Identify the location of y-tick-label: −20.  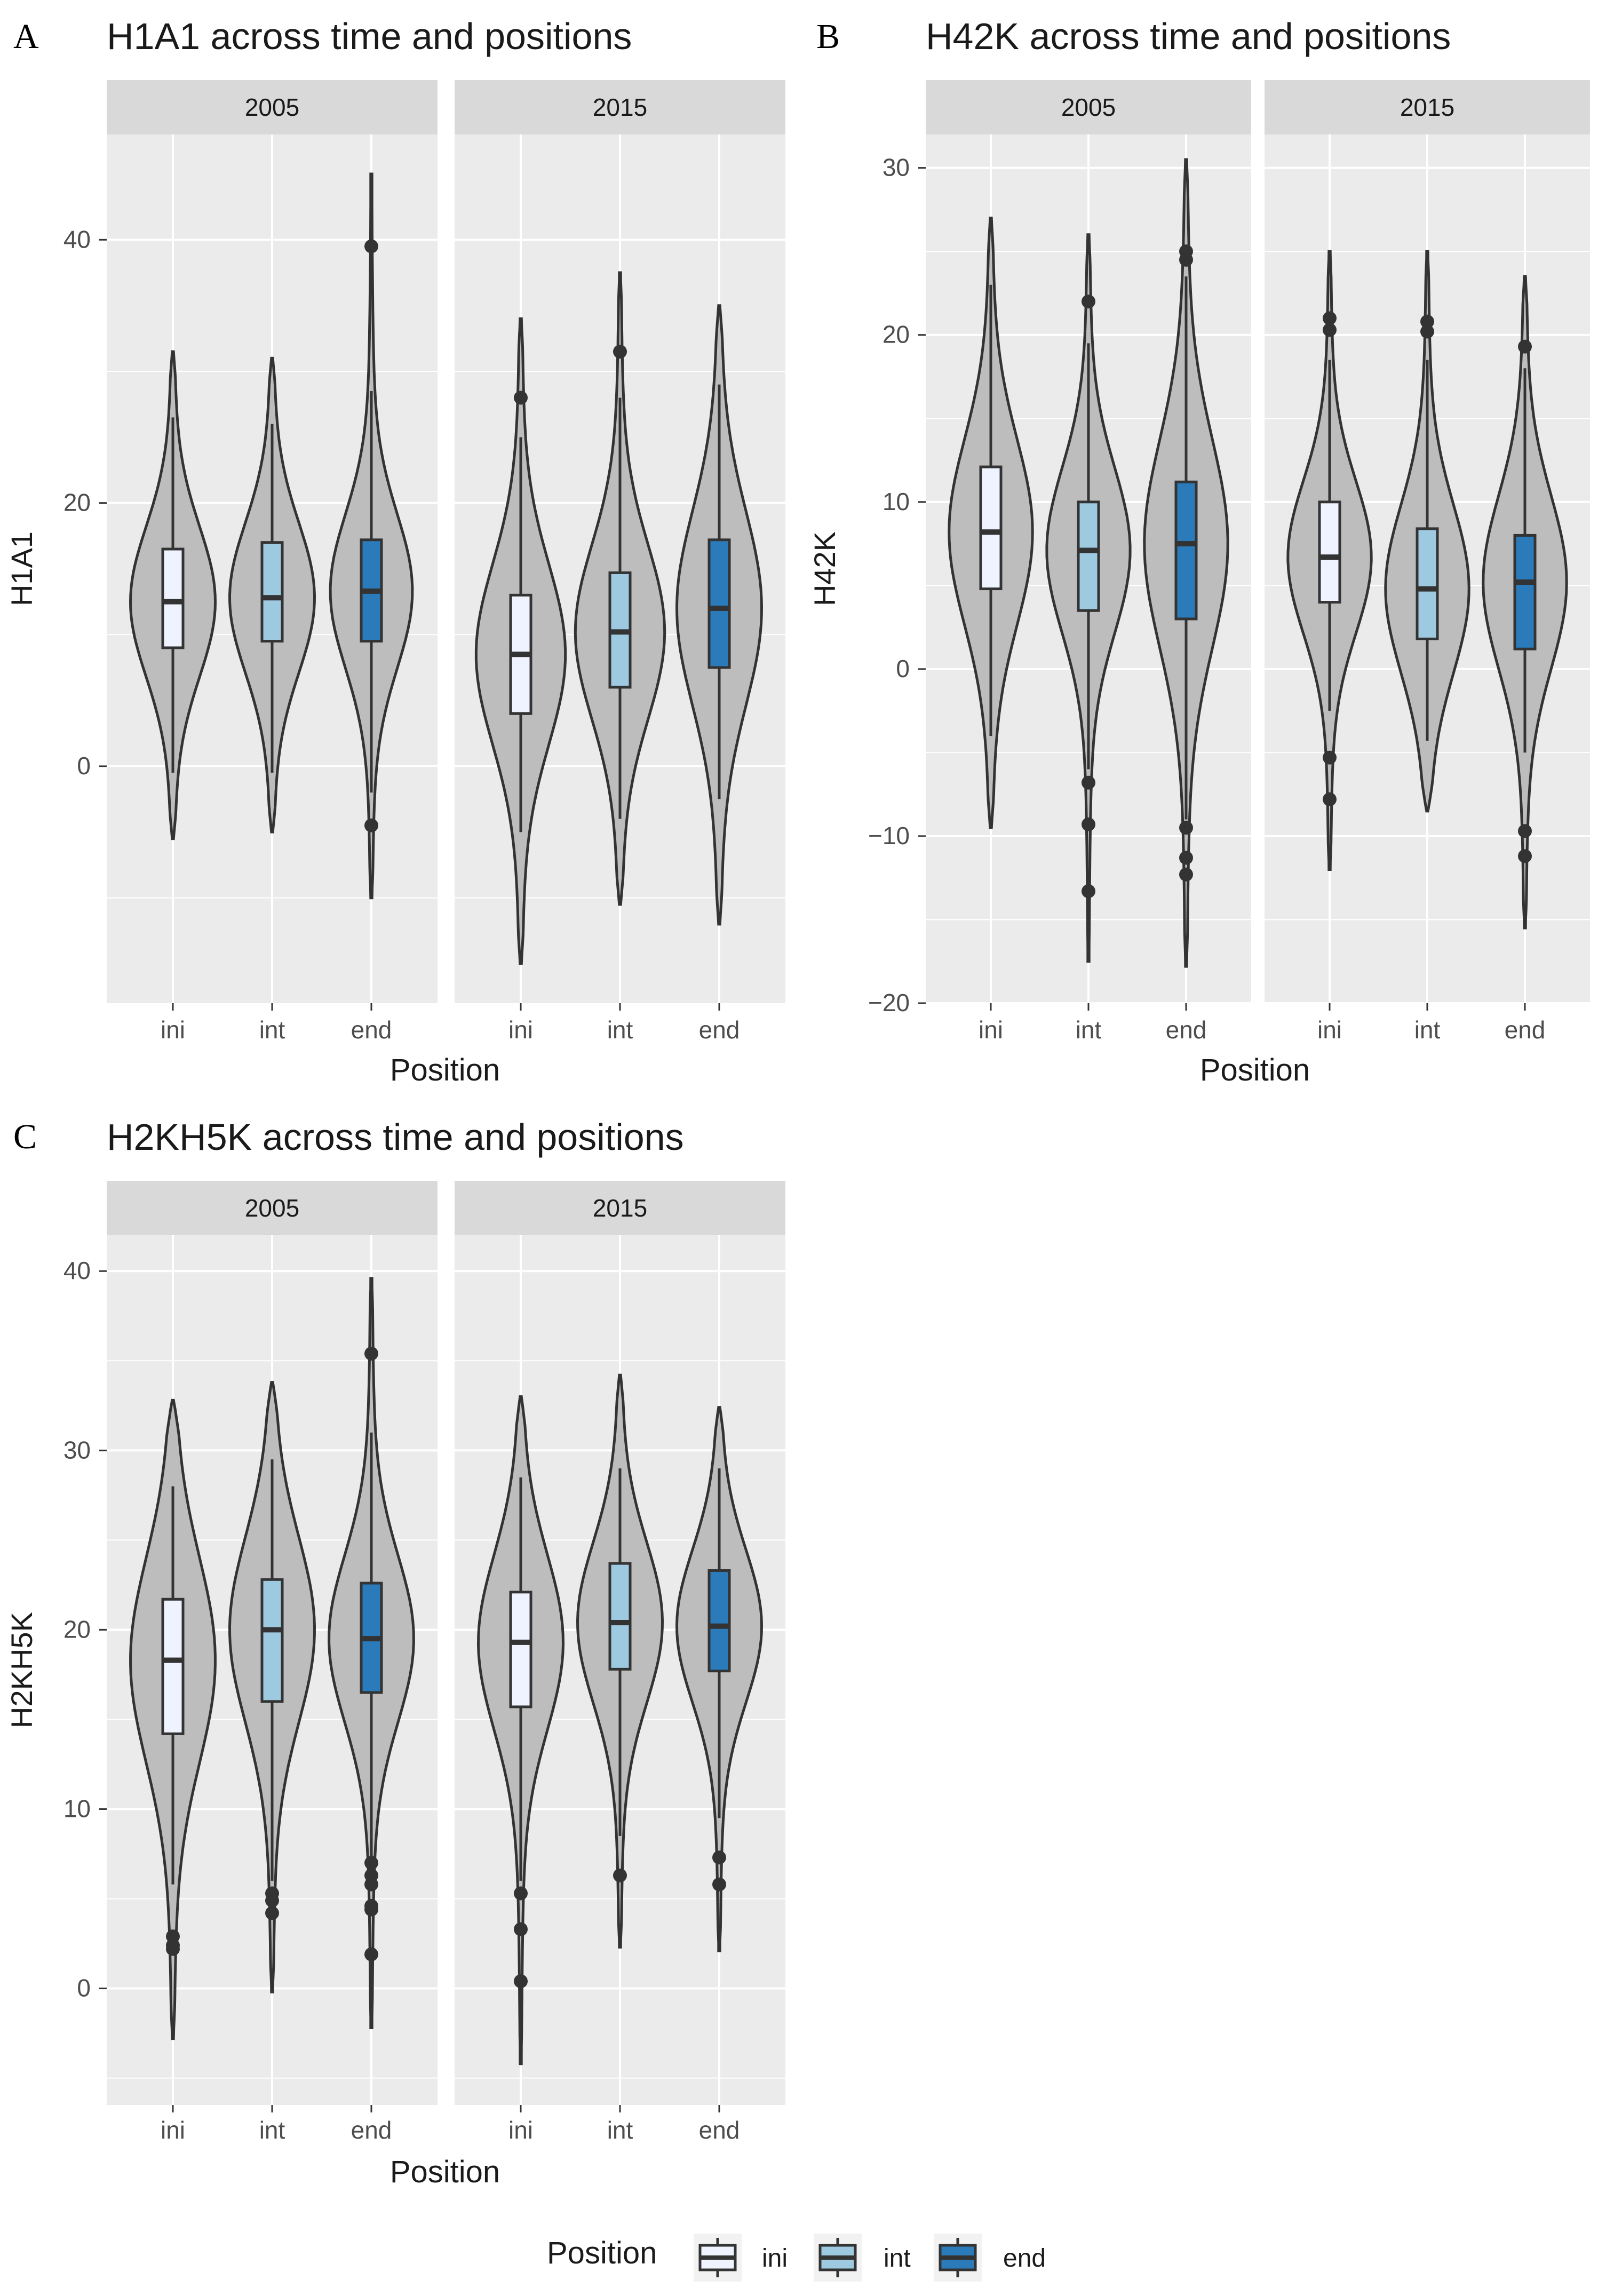
(889, 1002).